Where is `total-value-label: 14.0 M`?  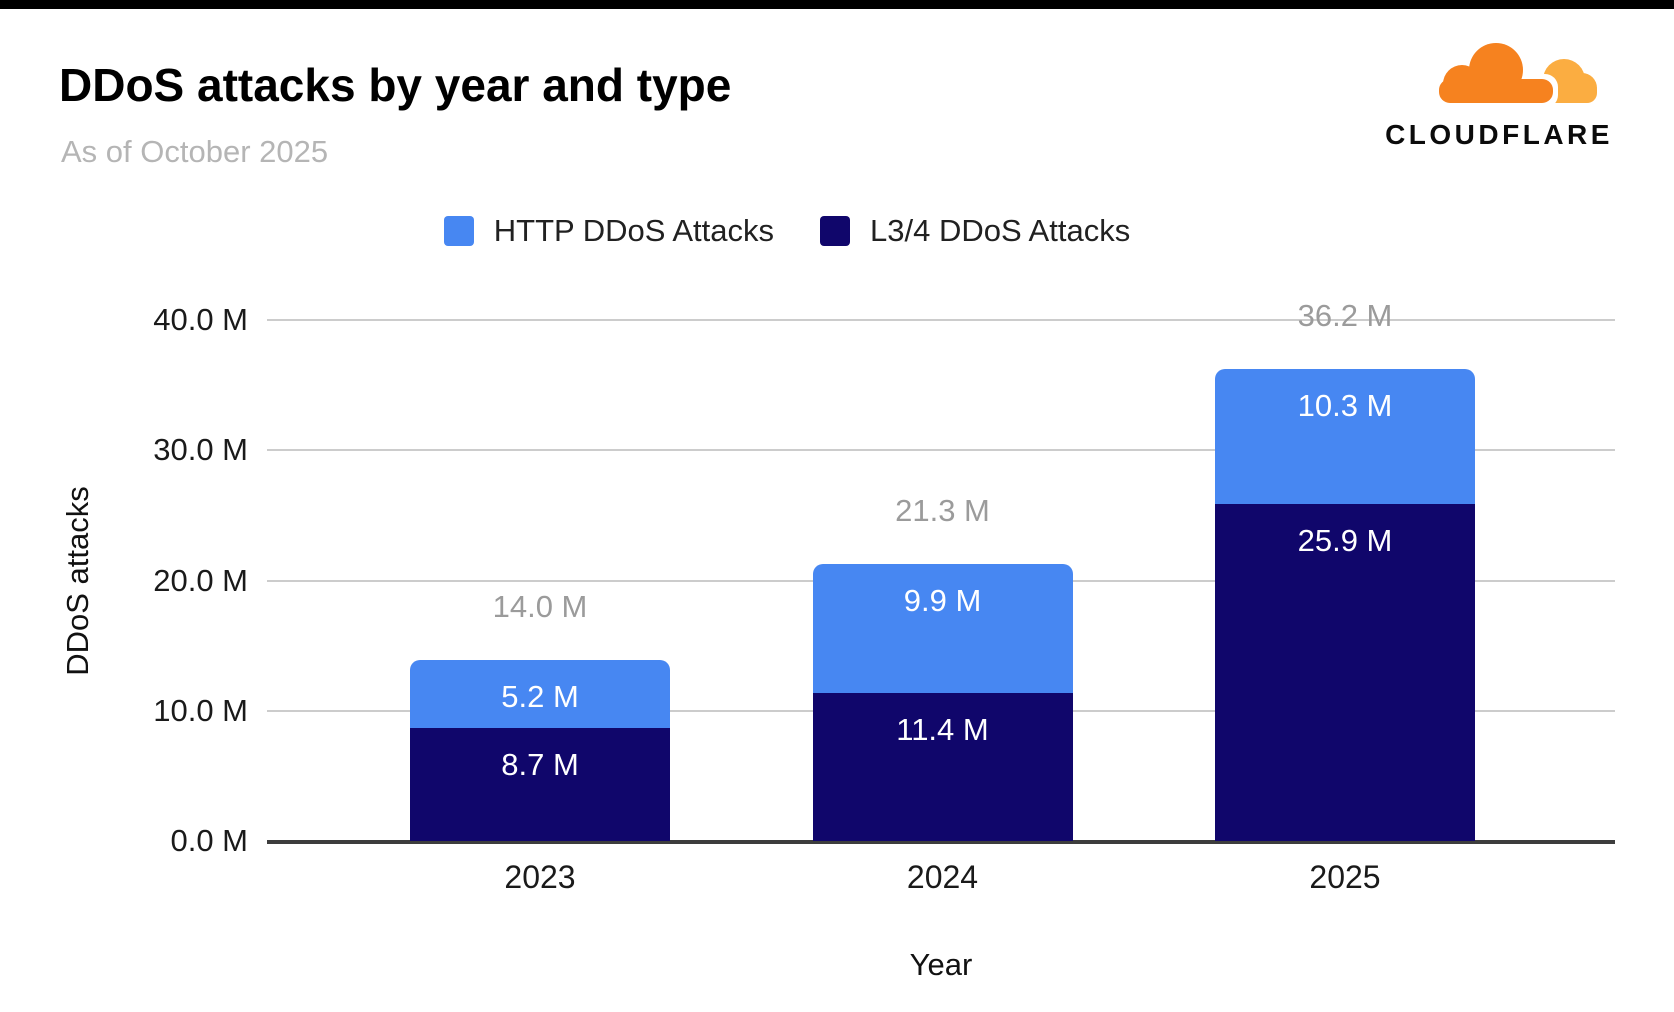 total-value-label: 14.0 M is located at coordinates (540, 606).